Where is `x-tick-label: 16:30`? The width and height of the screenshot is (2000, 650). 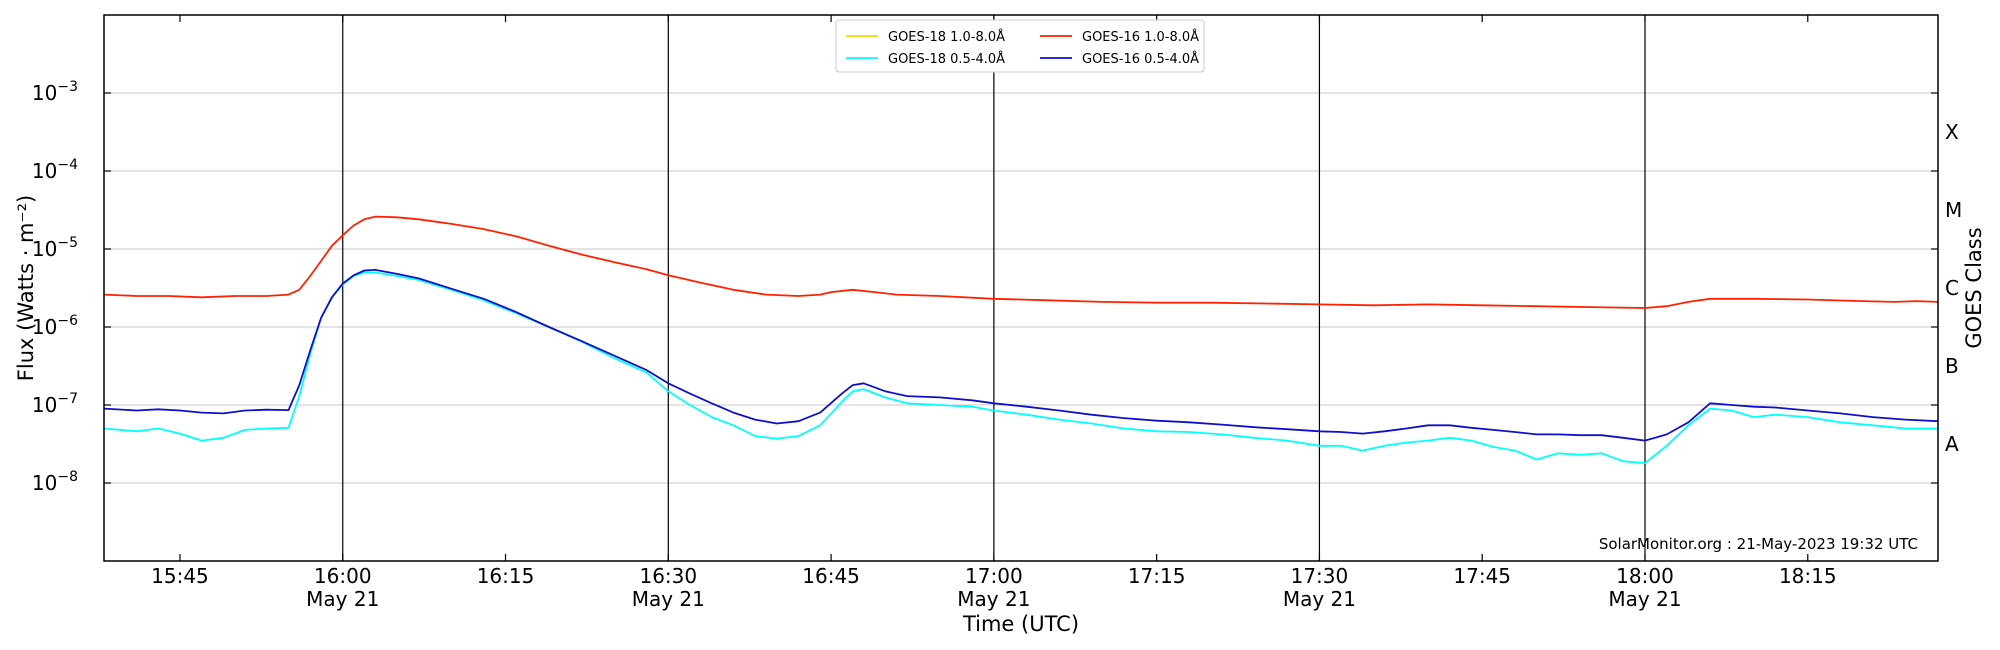 x-tick-label: 16:30 is located at coordinates (668, 576).